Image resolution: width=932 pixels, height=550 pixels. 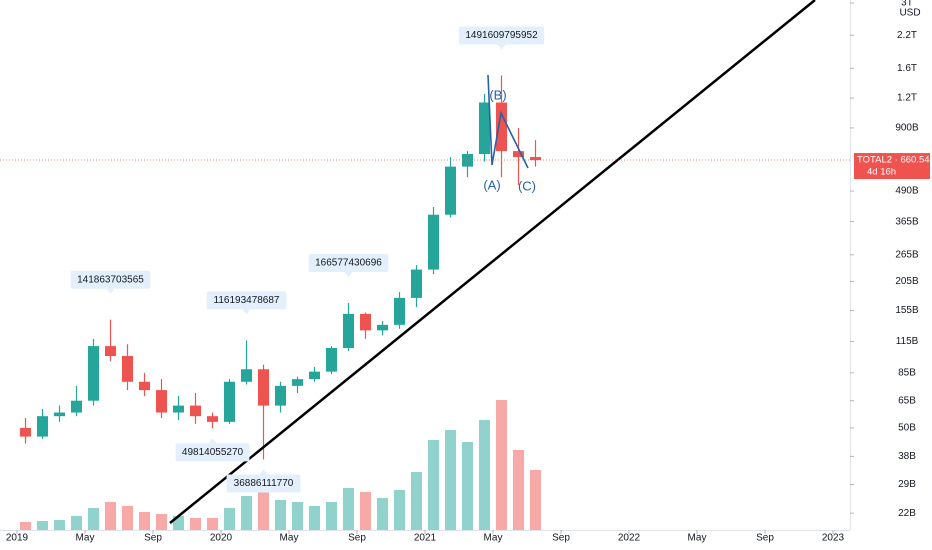 I want to click on annotation-label: 141863703565, so click(x=110, y=279).